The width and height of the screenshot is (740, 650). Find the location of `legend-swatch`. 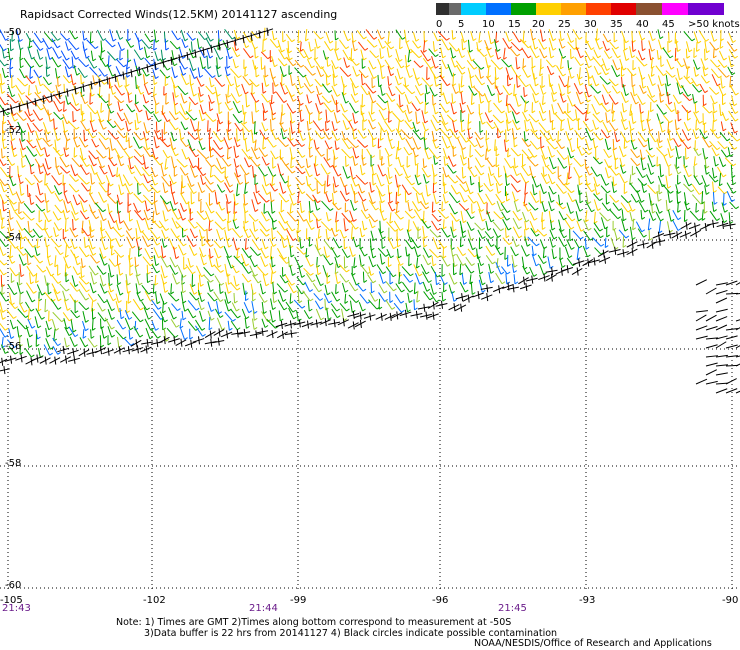

legend-swatch is located at coordinates (675, 9).